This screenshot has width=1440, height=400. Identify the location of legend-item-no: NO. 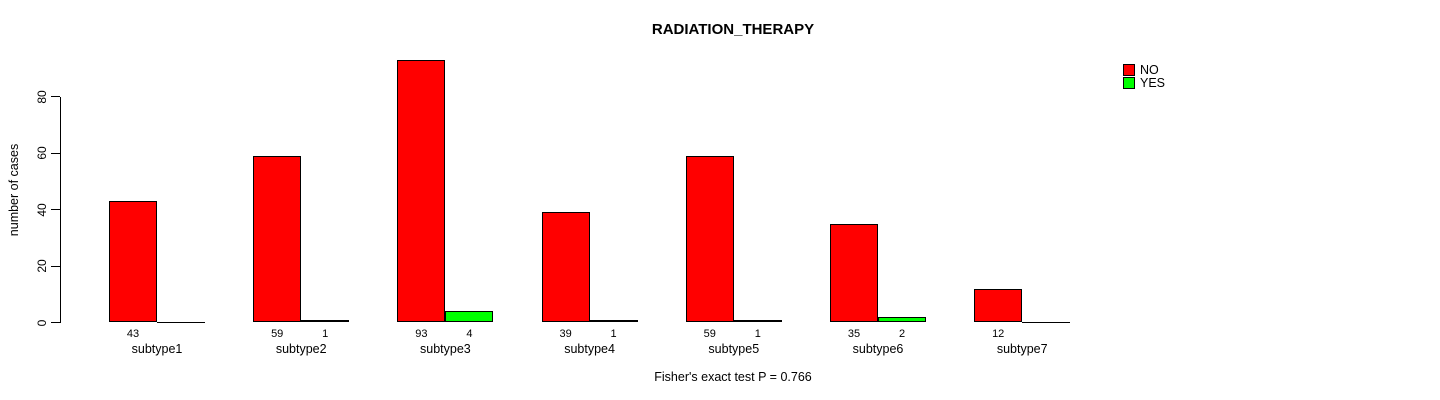
(1144, 70).